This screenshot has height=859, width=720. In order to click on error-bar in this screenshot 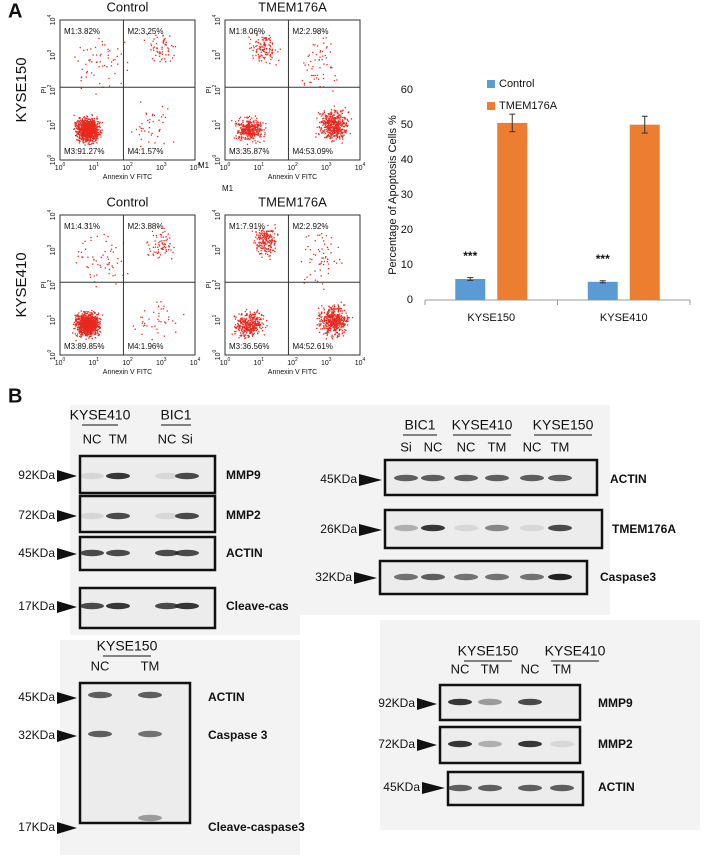, I will do `click(602, 282)`.